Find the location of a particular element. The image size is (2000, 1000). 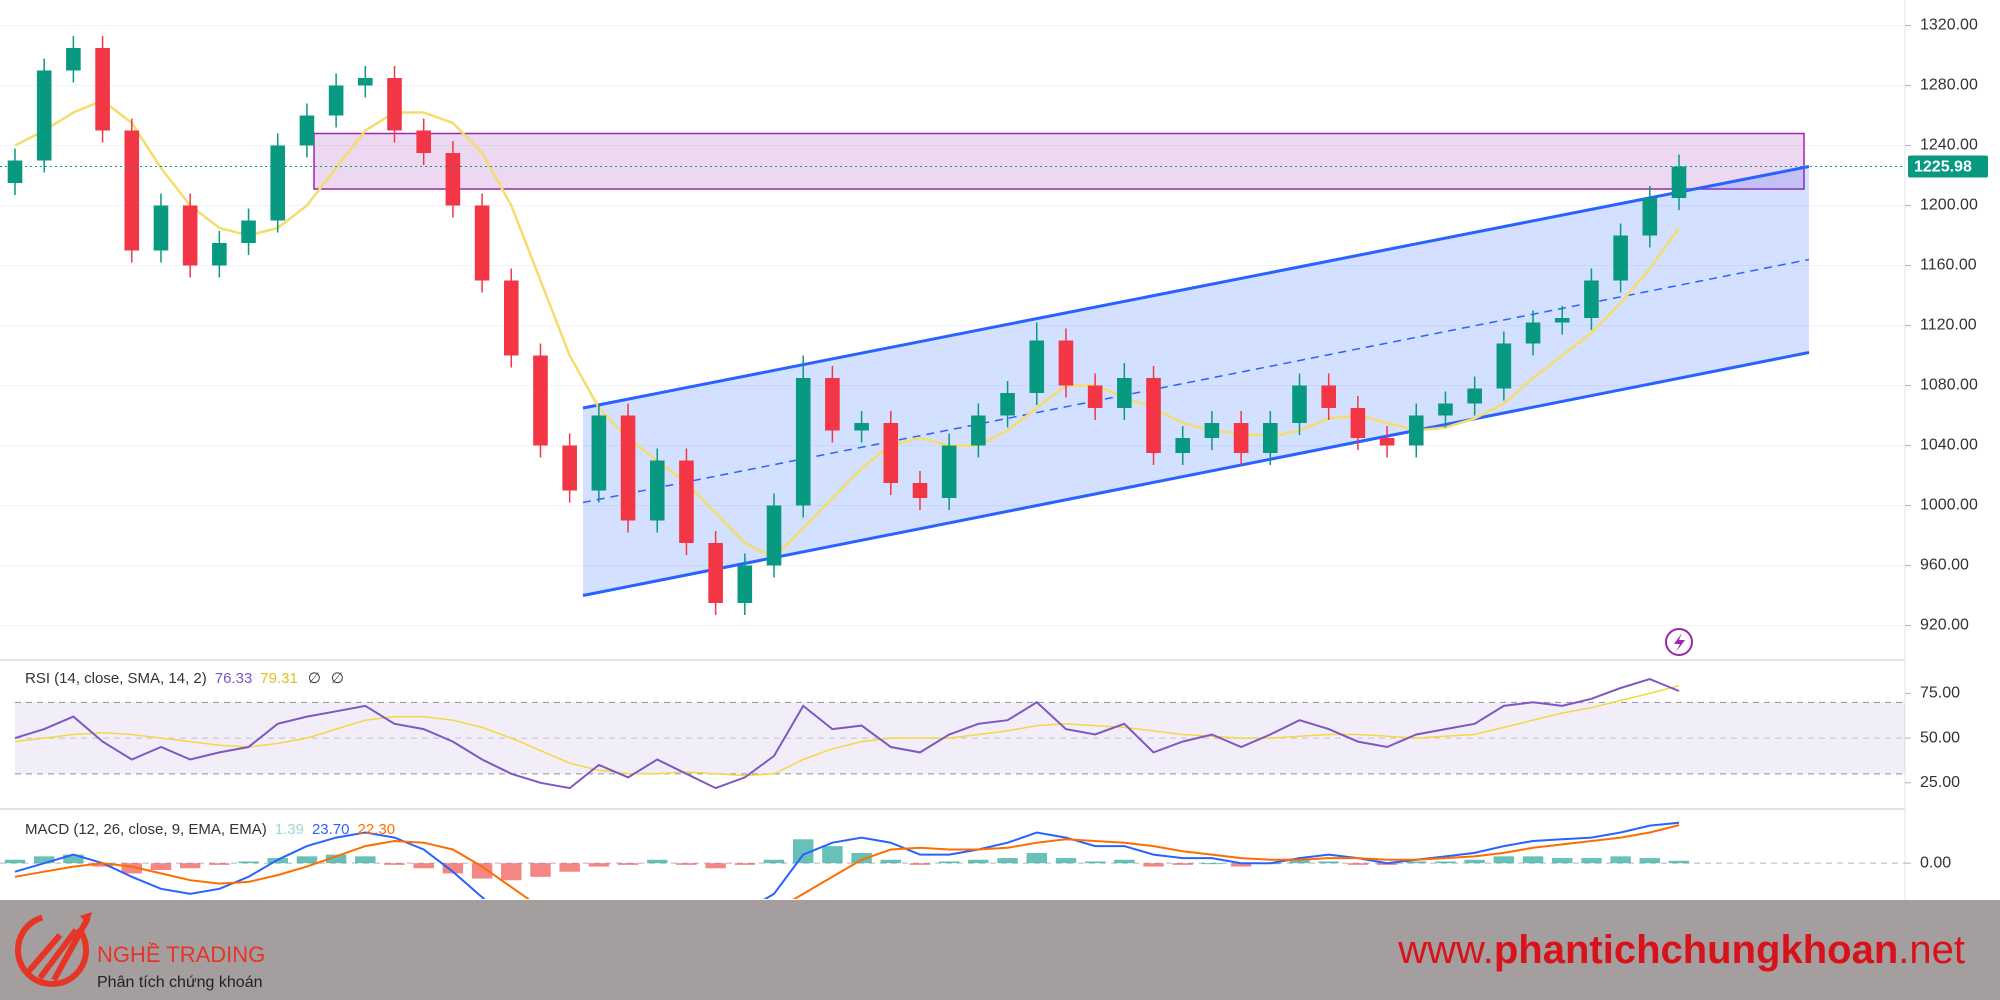

macd-readout: 22.30 is located at coordinates (377, 829).